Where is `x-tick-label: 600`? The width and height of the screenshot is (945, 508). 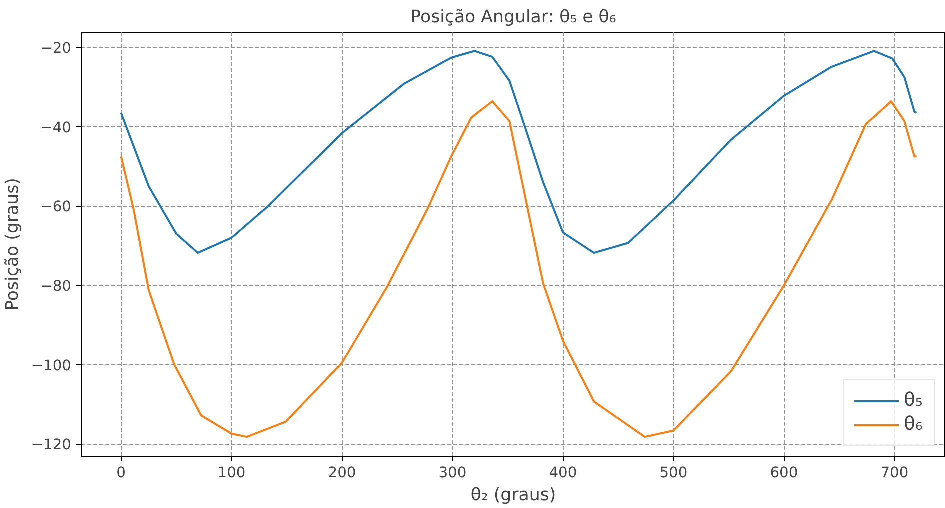 x-tick-label: 600 is located at coordinates (784, 473).